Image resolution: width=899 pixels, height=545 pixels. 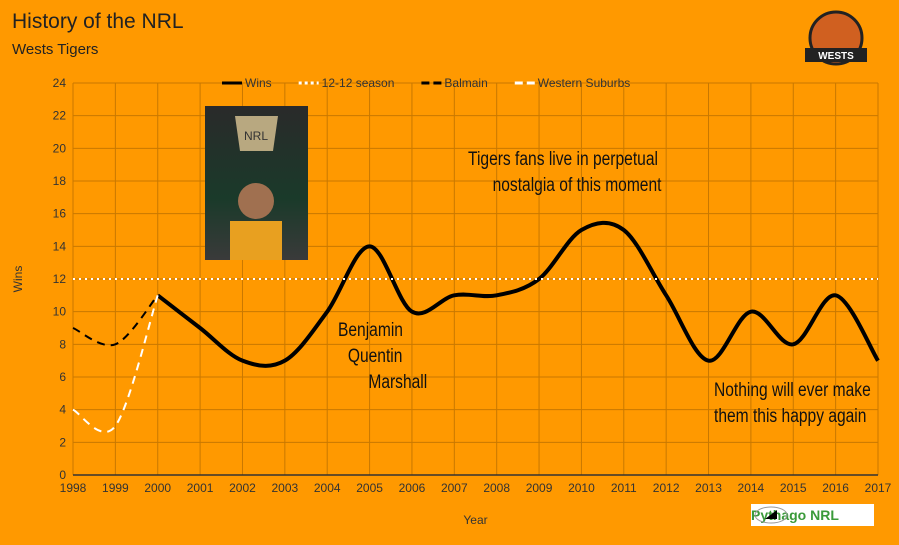 I want to click on annotation-marshall: Benjamin Quentin Marshall, so click(x=383, y=356).